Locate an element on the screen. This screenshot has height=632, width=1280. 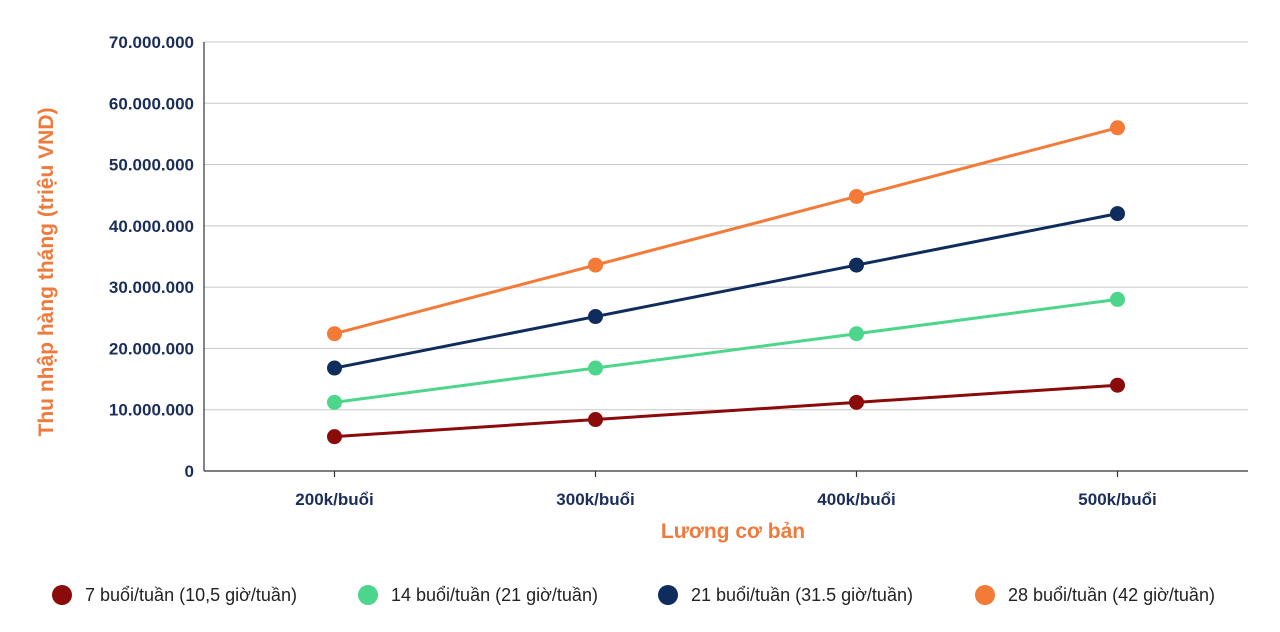
legend-label: 28 buổi/tuần (42 giờ/tuần) is located at coordinates (1111, 595).